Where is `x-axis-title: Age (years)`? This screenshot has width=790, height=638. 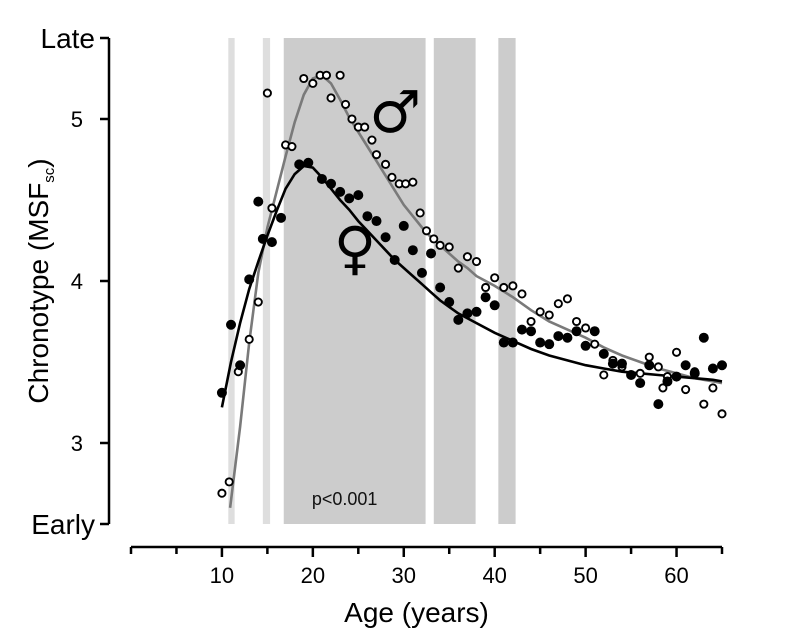 x-axis-title: Age (years) is located at coordinates (416, 612).